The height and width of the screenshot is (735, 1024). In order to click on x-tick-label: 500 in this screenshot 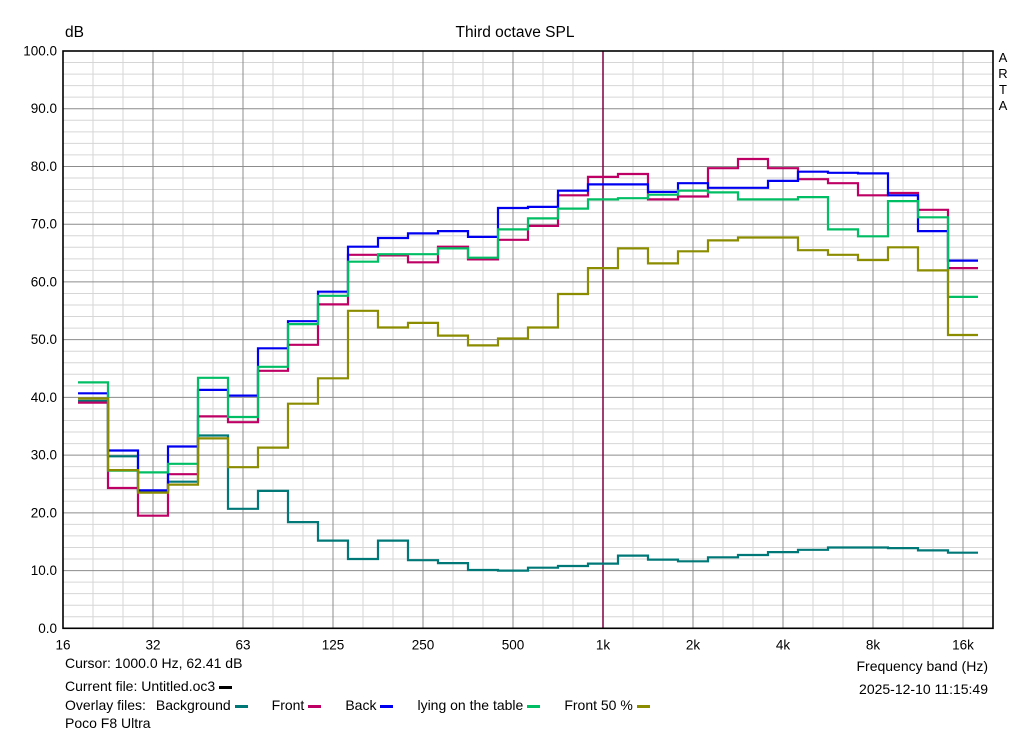, I will do `click(513, 644)`.